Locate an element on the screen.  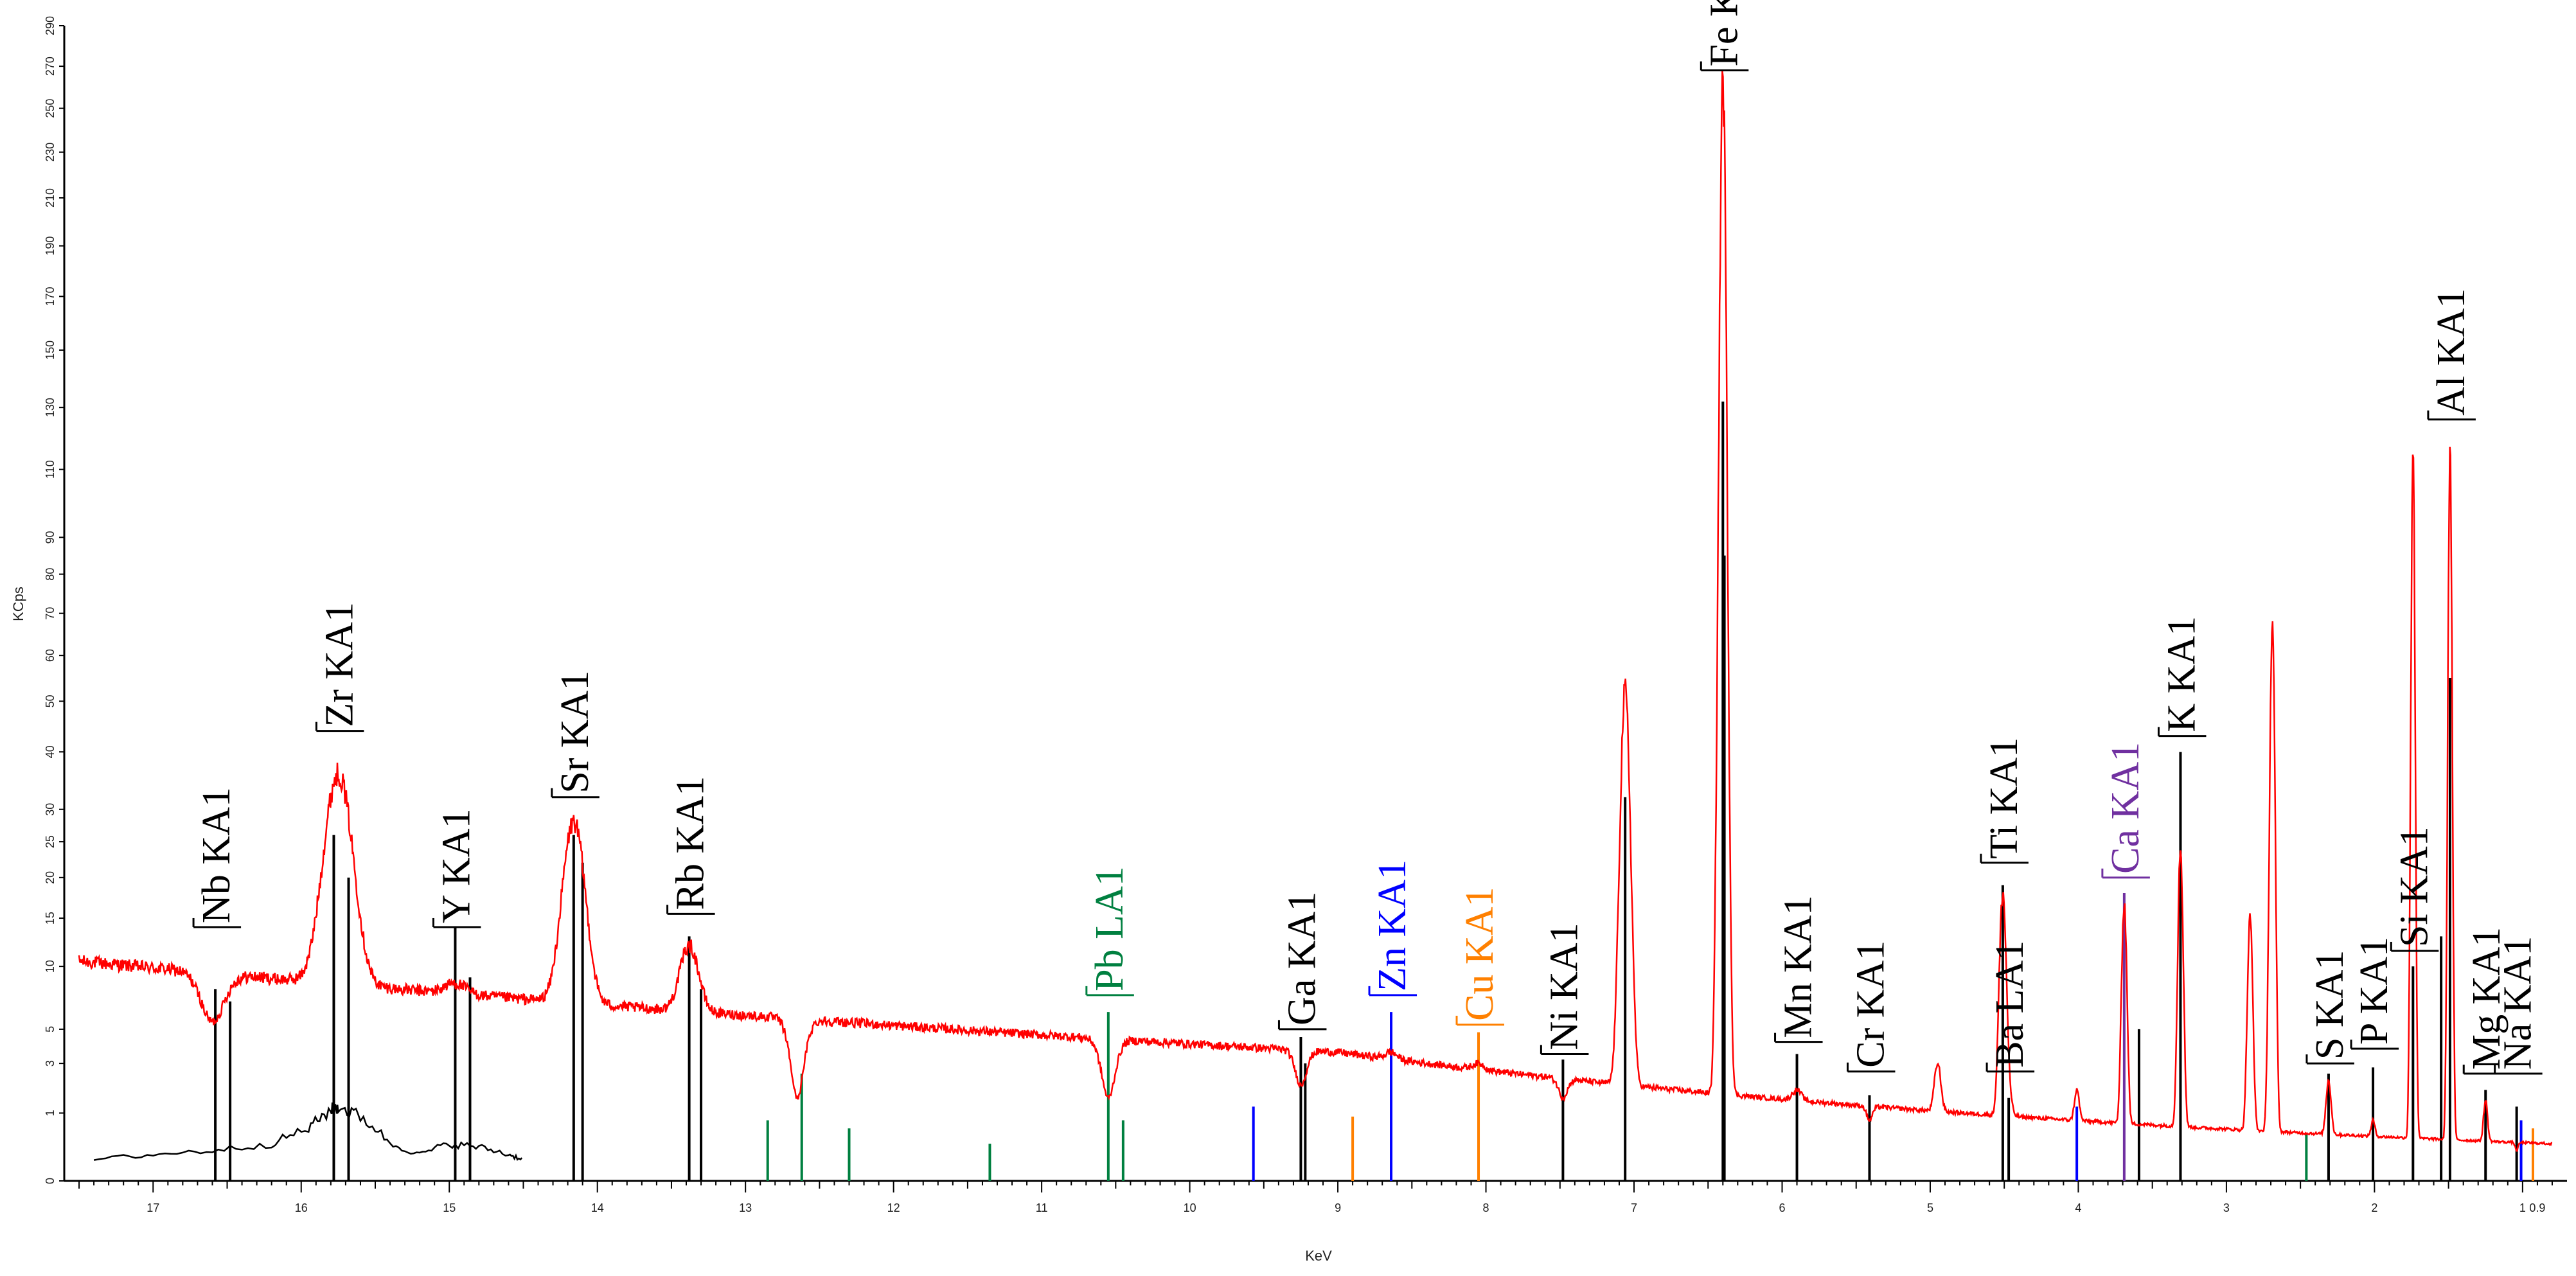
peak-annotation: Na KA1 is located at coordinates (2519, 1006).